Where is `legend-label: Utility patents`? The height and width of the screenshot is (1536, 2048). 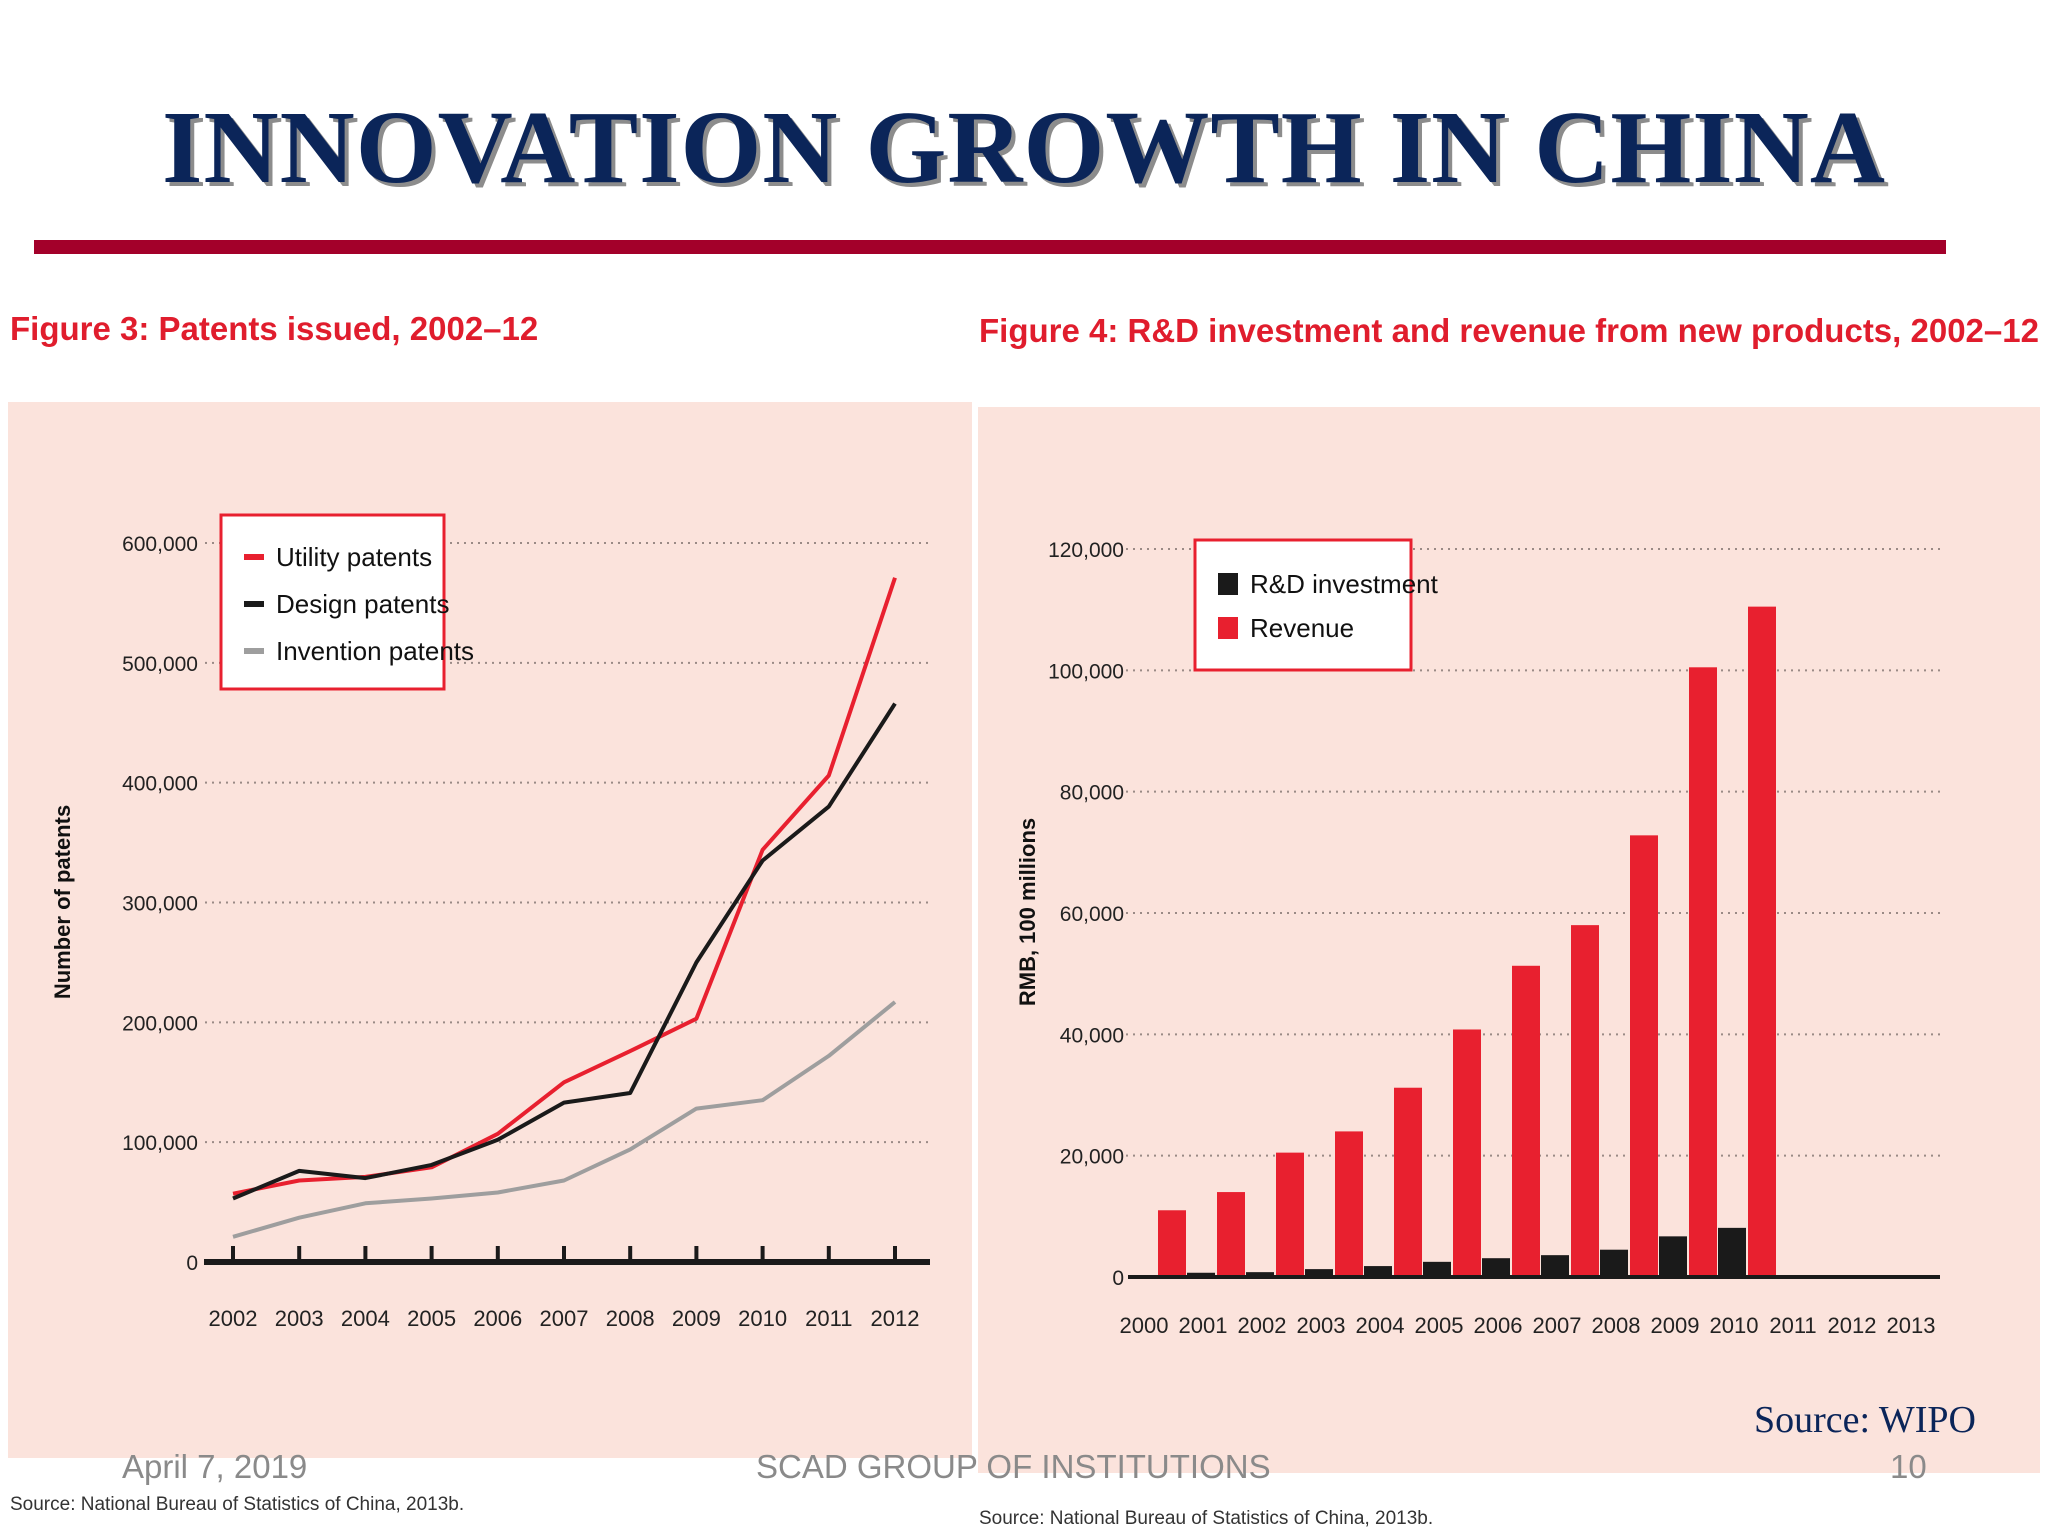 legend-label: Utility patents is located at coordinates (354, 557).